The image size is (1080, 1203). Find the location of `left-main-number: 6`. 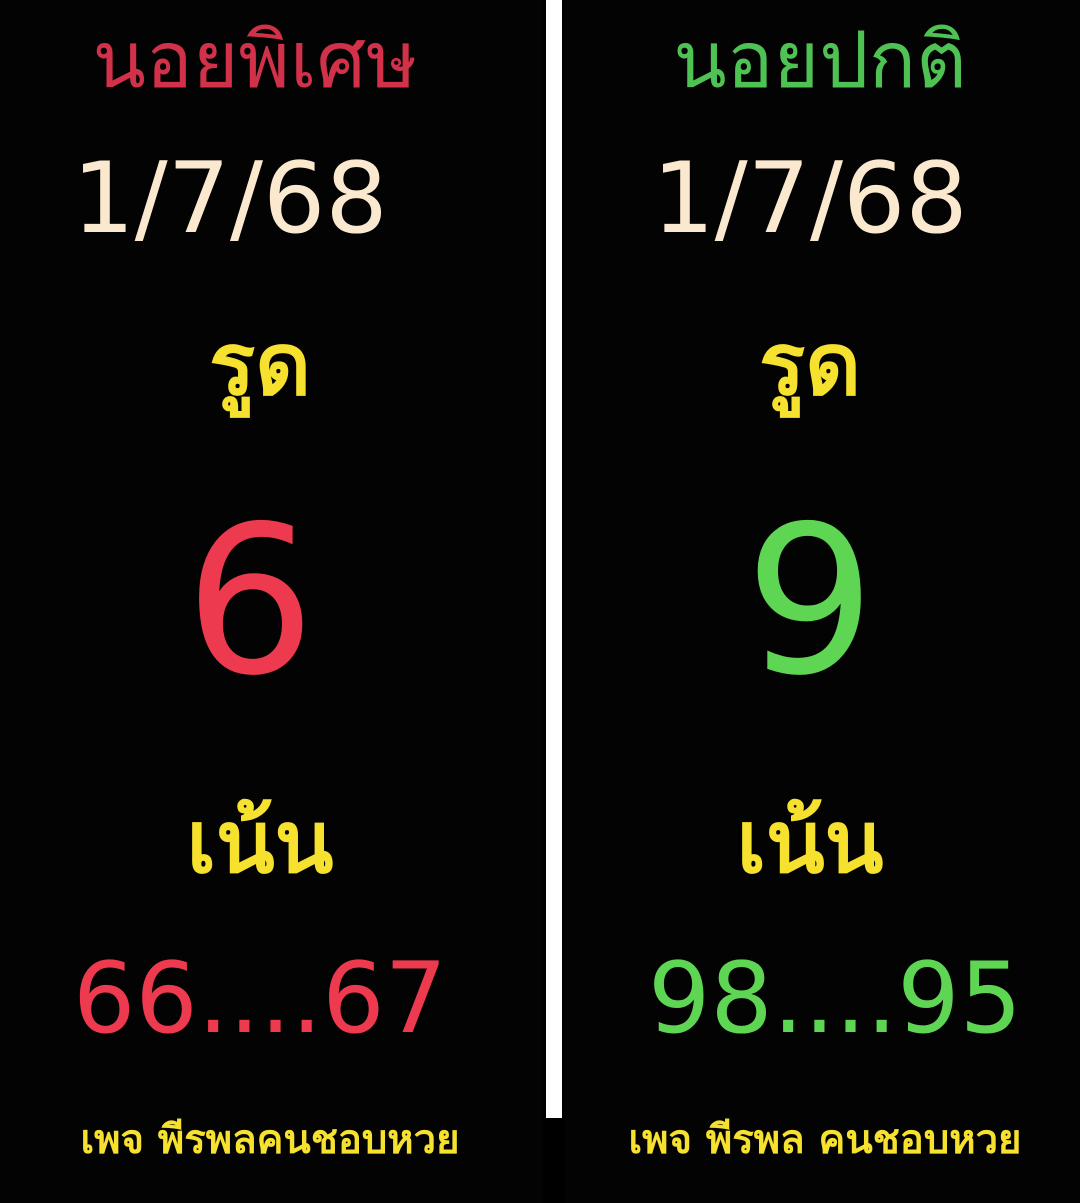

left-main-number: 6 is located at coordinates (250, 602).